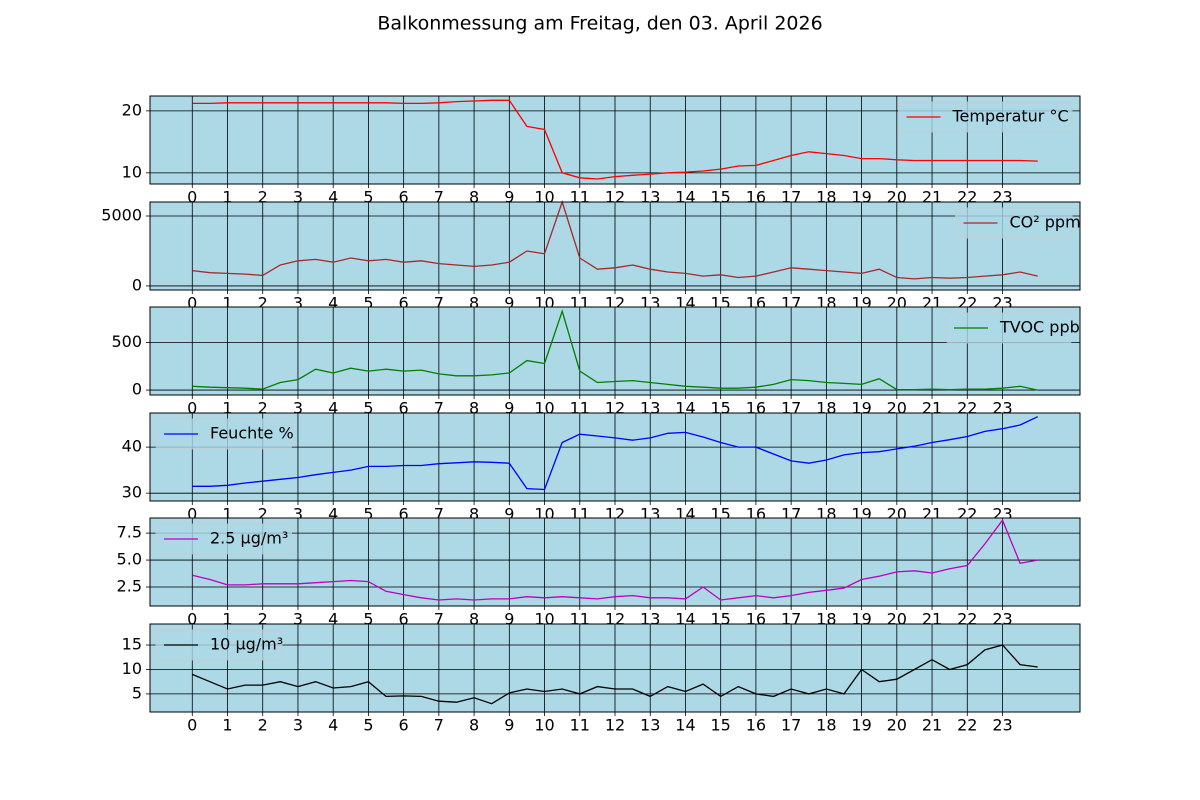  What do you see at coordinates (544, 725) in the screenshot?
I see `x-tick-label: 10` at bounding box center [544, 725].